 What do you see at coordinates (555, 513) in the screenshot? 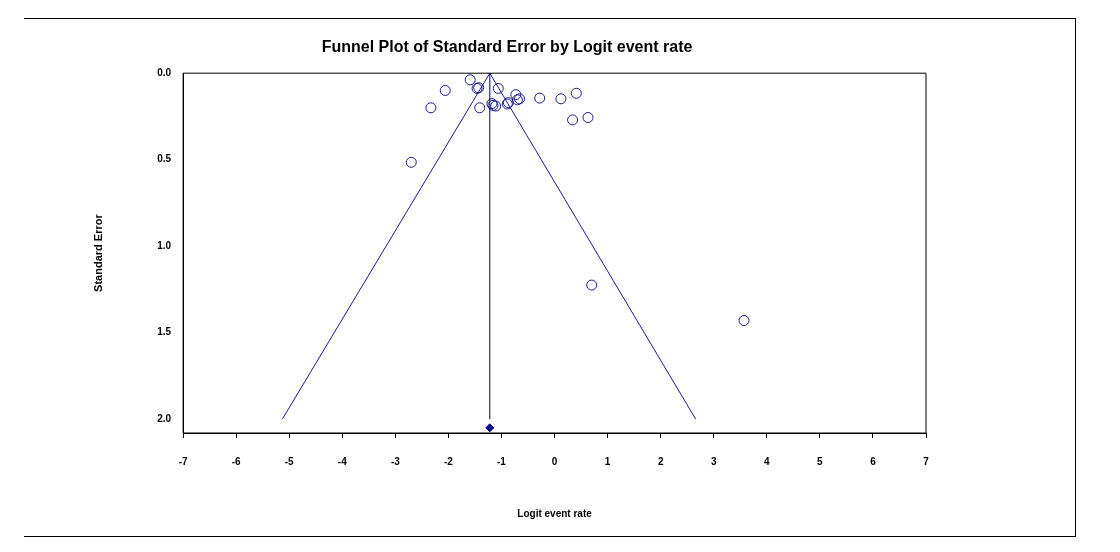
I see `x-axis-title: Logit event rate` at bounding box center [555, 513].